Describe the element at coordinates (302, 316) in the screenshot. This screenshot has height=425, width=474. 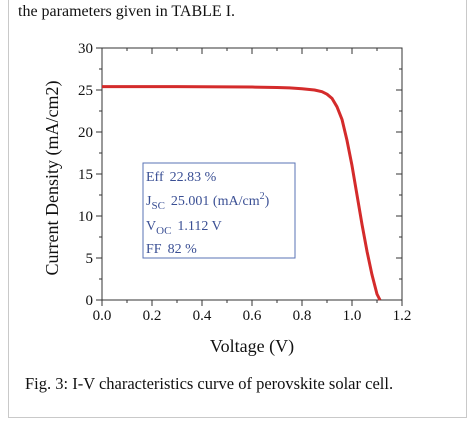
I see `x-tick-label: 0.8` at that location.